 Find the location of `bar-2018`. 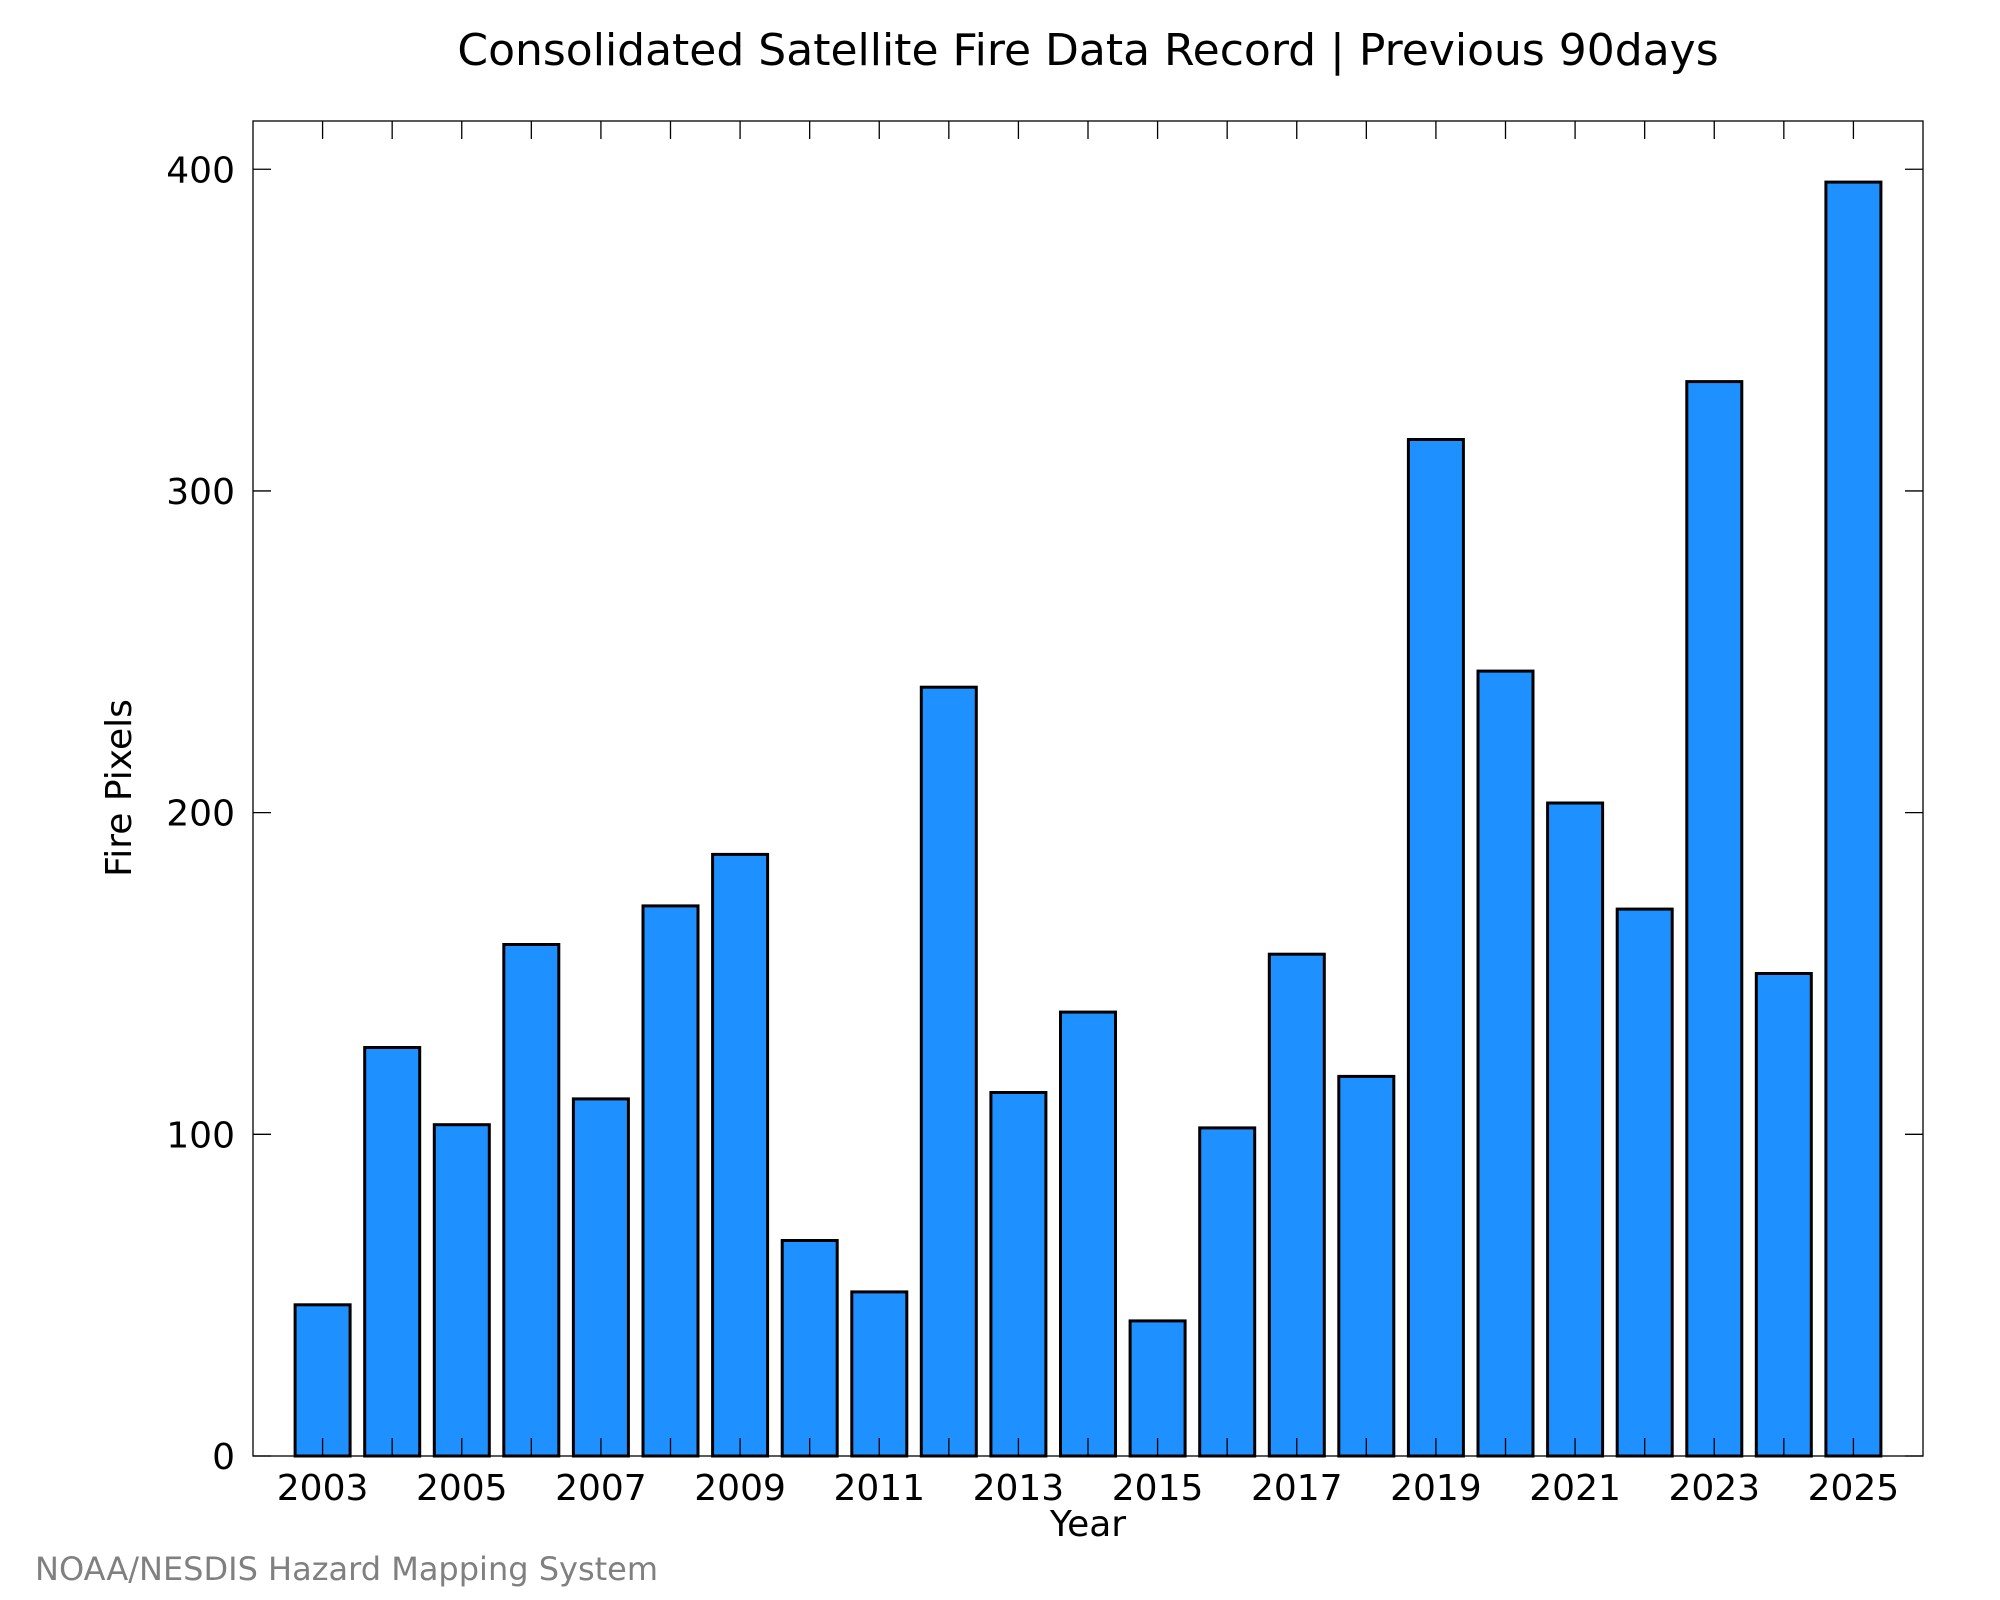

bar-2018 is located at coordinates (1366, 1266).